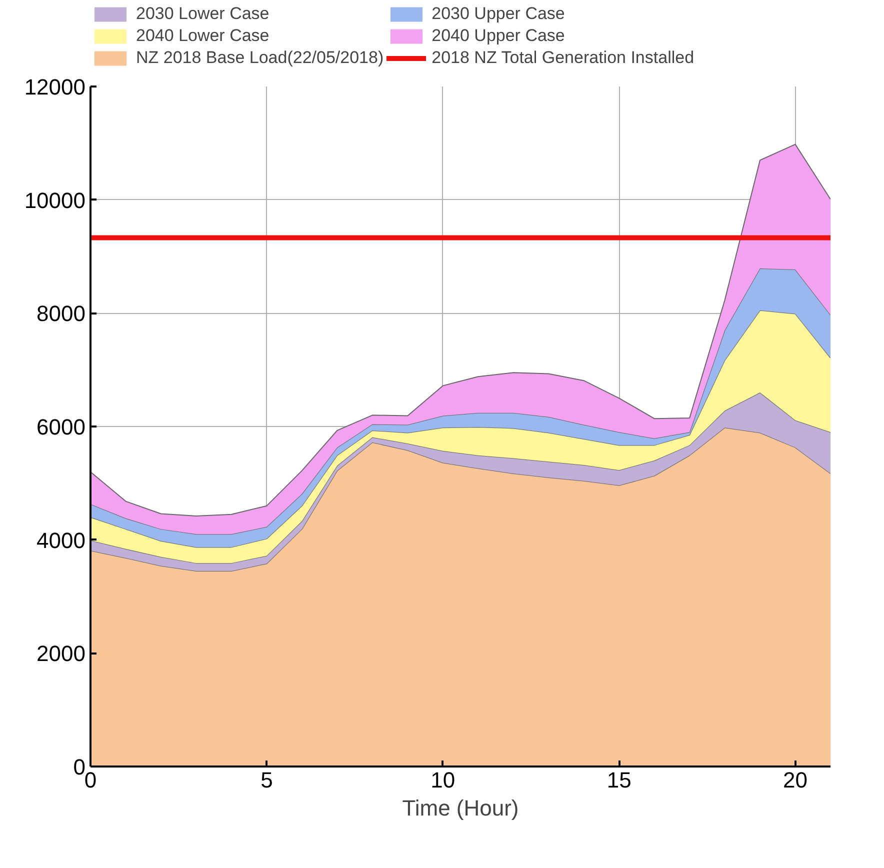 Image resolution: width=884 pixels, height=868 pixels. I want to click on legend-label: NZ 2018 Base Load(22/05/2018), so click(260, 58).